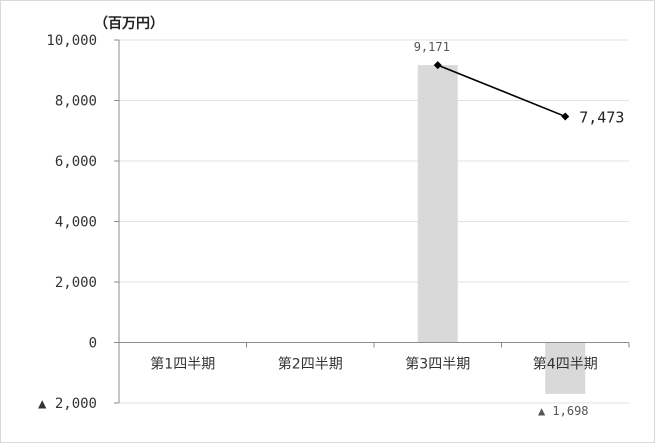 Image resolution: width=656 pixels, height=445 pixels. What do you see at coordinates (71, 41) in the screenshot?
I see `y-tick-label: 10,000` at bounding box center [71, 41].